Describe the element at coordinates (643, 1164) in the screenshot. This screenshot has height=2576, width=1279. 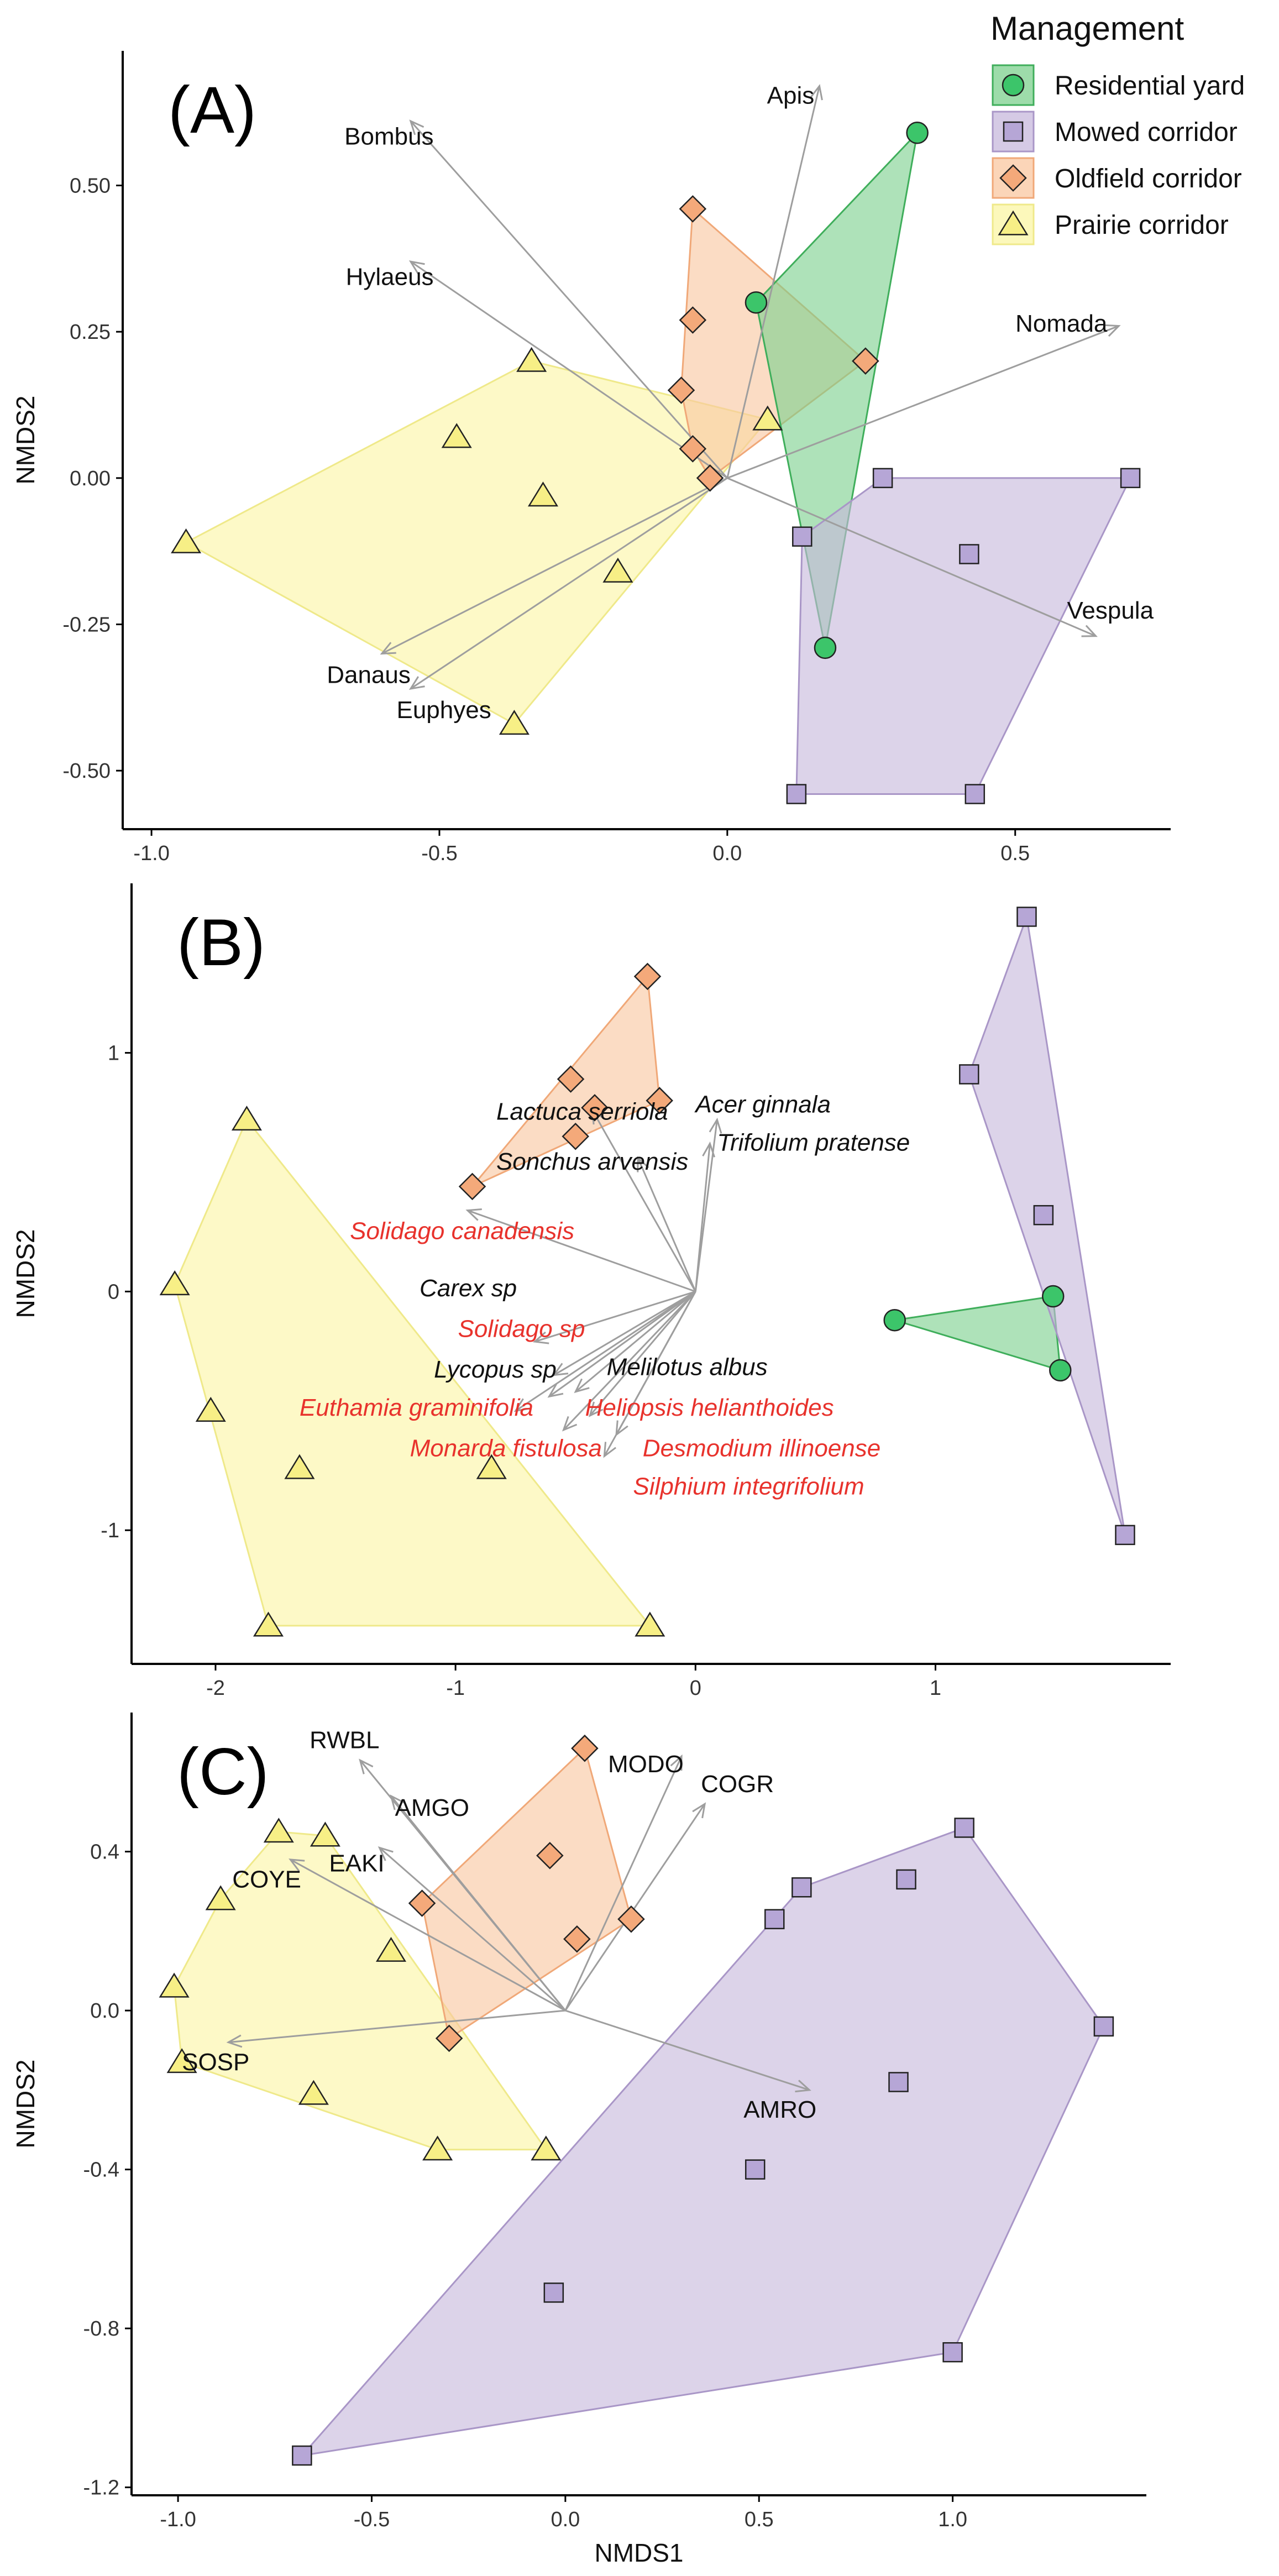
I see `vector-arrowhead-sonchus-arvensis` at that location.